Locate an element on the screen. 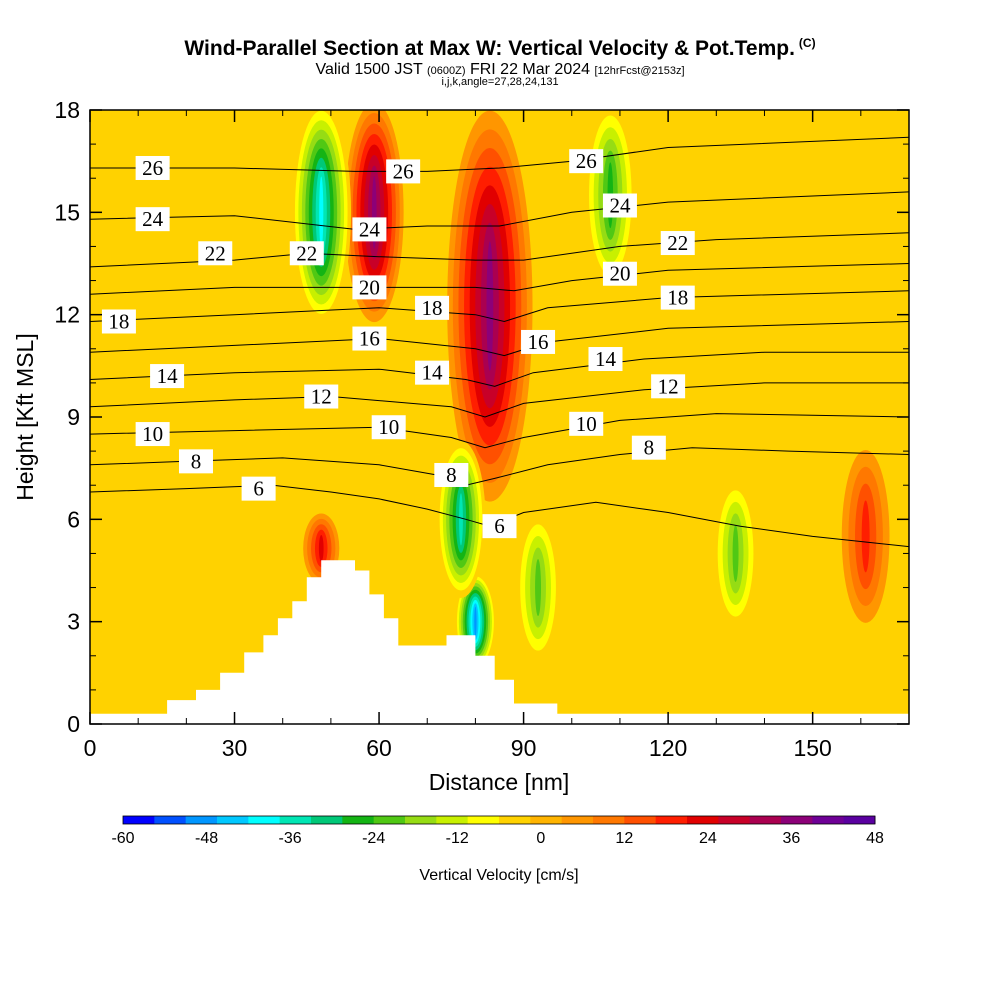 The image size is (1000, 1000). colorbar-tick-label: 36 is located at coordinates (792, 838).